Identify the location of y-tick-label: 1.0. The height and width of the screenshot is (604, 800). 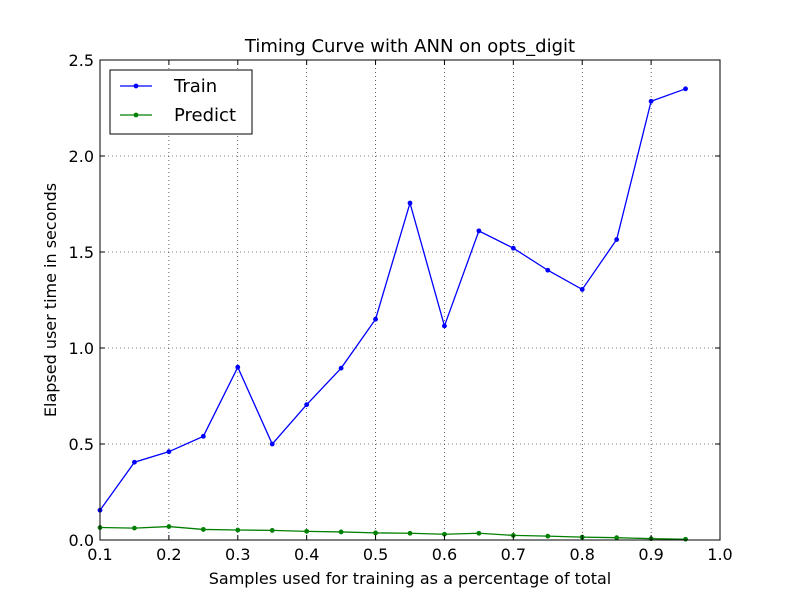
(81, 348).